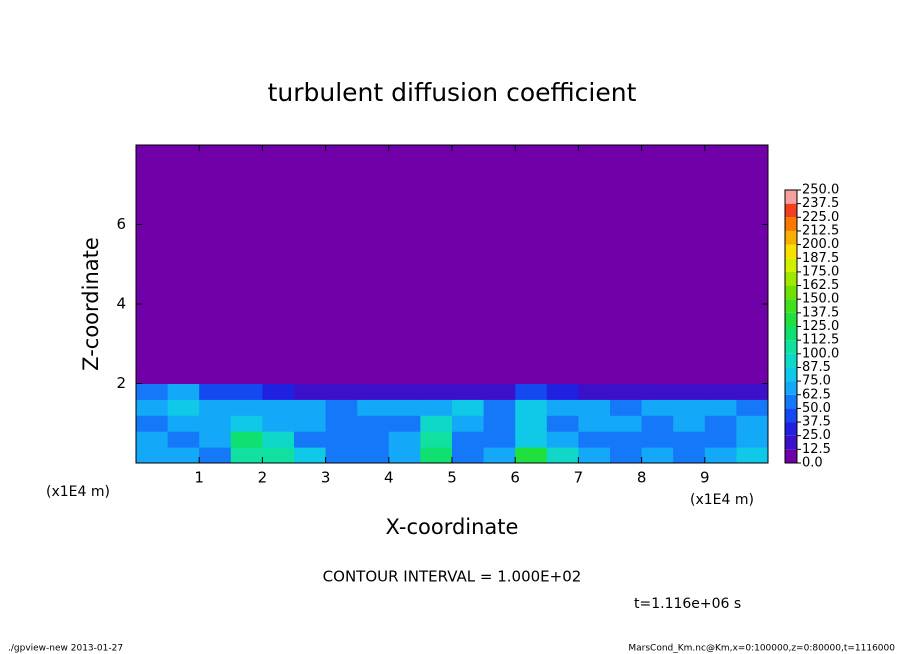  Describe the element at coordinates (452, 527) in the screenshot. I see `x-axis-label: X-coordinate` at that location.